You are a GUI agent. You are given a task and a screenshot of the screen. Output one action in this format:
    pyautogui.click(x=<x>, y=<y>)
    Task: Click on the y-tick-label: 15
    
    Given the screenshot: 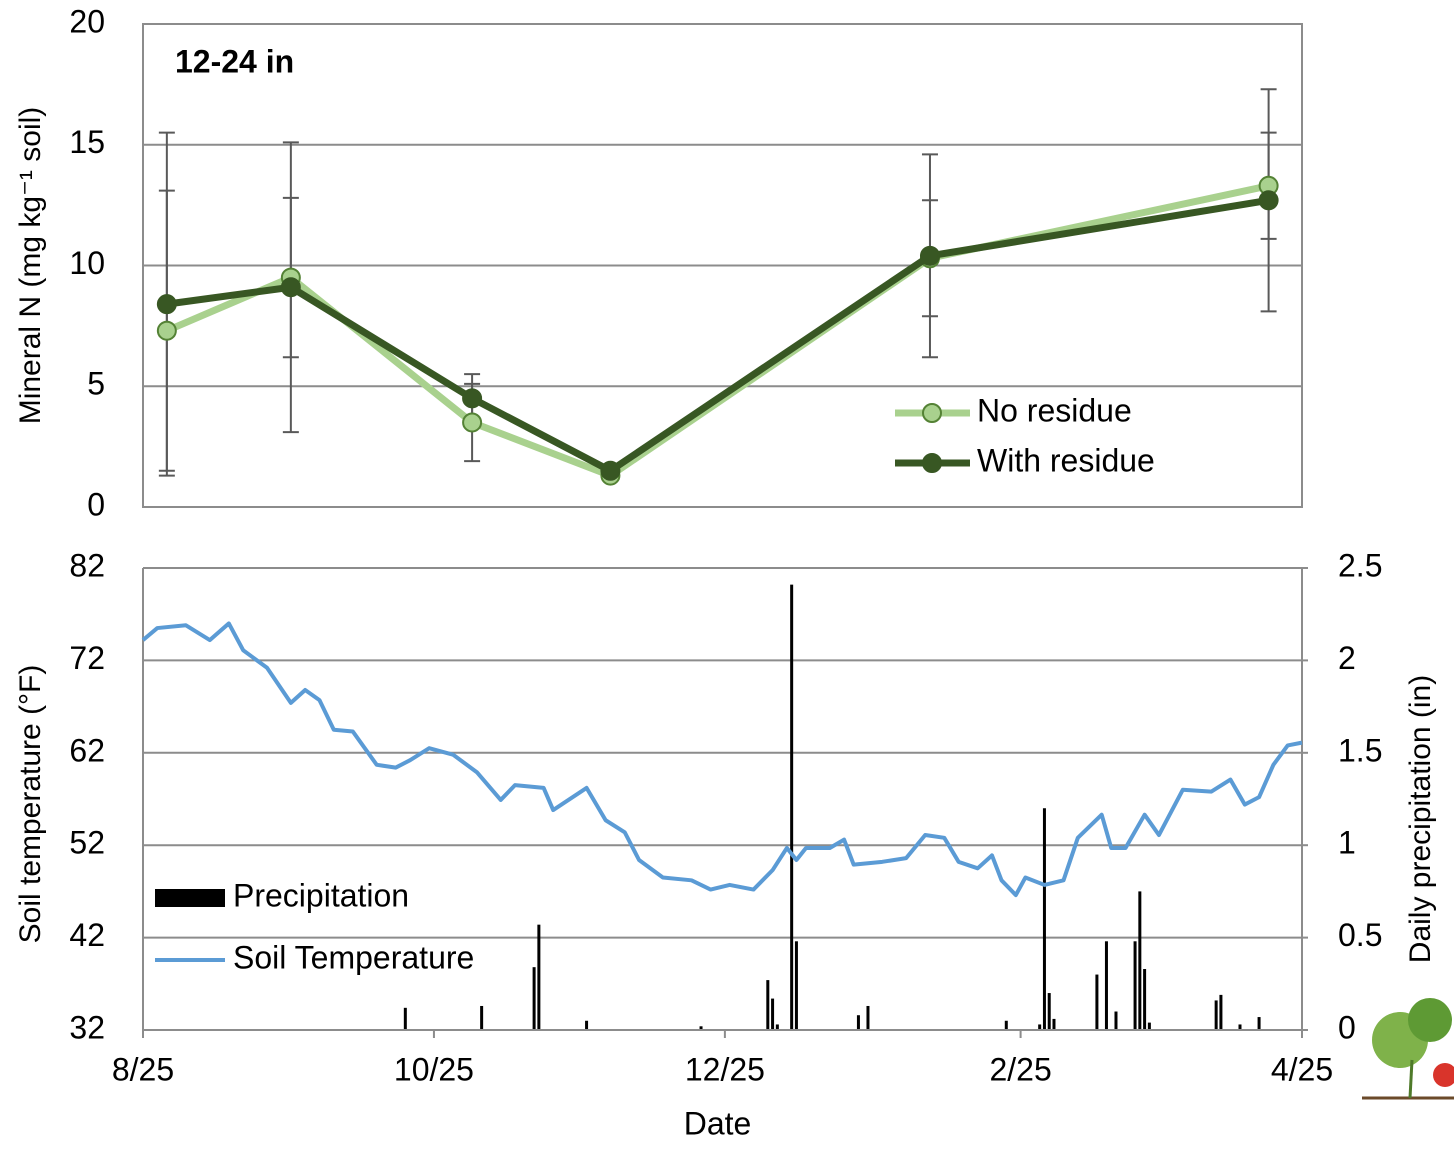 What is the action you would take?
    pyautogui.click(x=87, y=142)
    